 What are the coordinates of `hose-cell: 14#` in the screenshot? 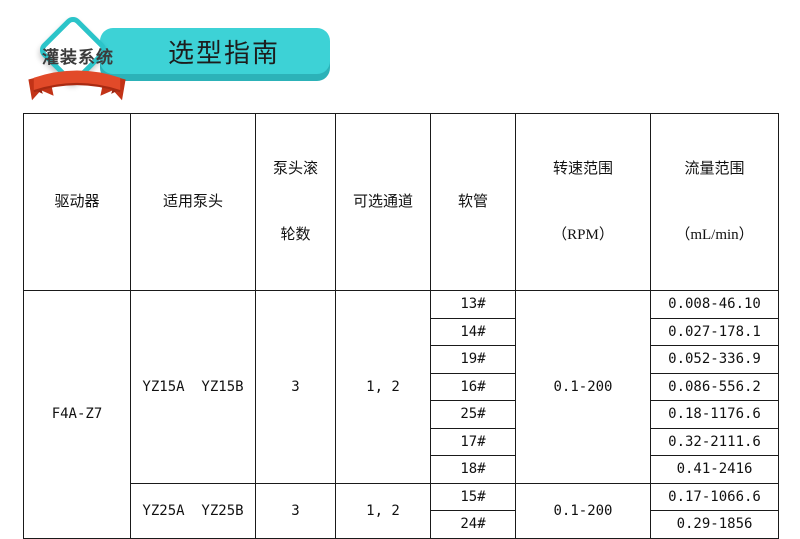 It's located at (473, 331).